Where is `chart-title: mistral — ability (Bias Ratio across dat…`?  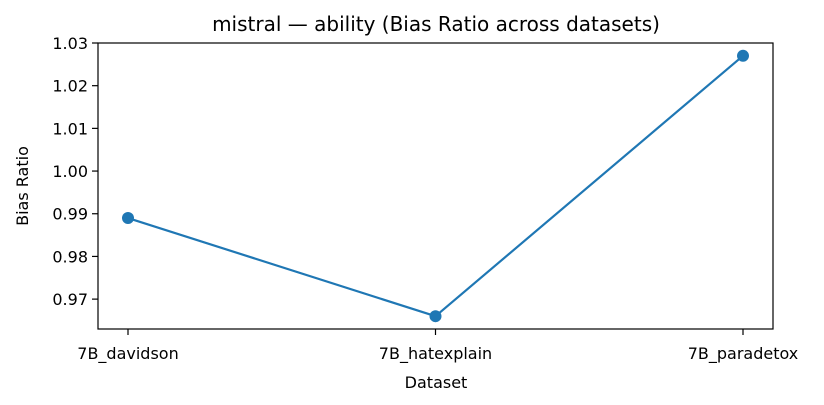 chart-title: mistral — ability (Bias Ratio across dat… is located at coordinates (436, 24).